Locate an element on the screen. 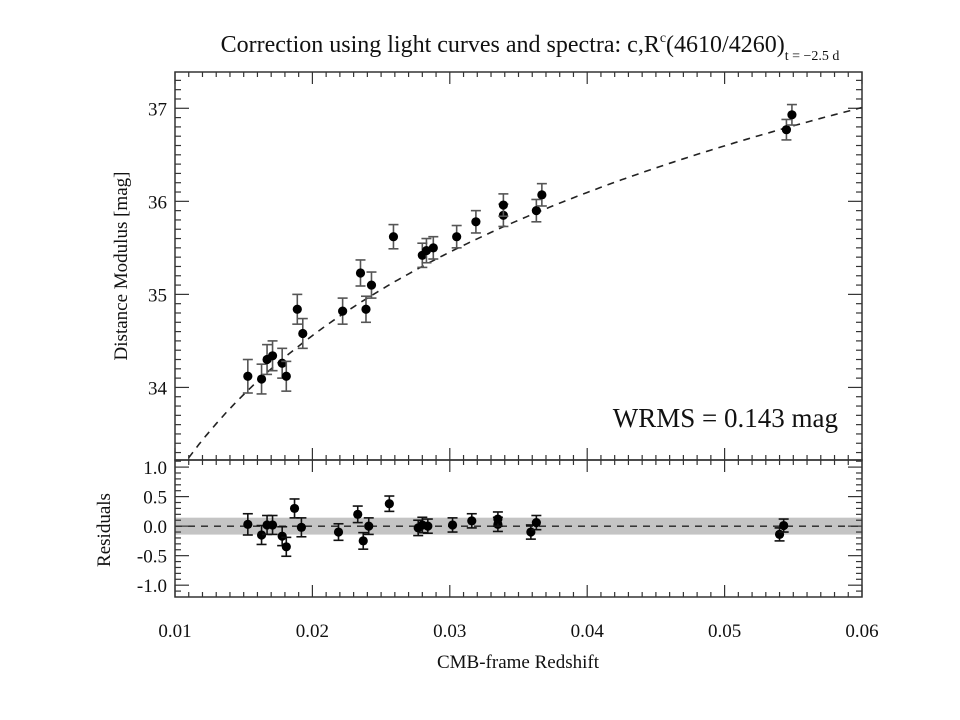 The width and height of the screenshot is (960, 720). x-tick-label: 0.04 is located at coordinates (588, 631).